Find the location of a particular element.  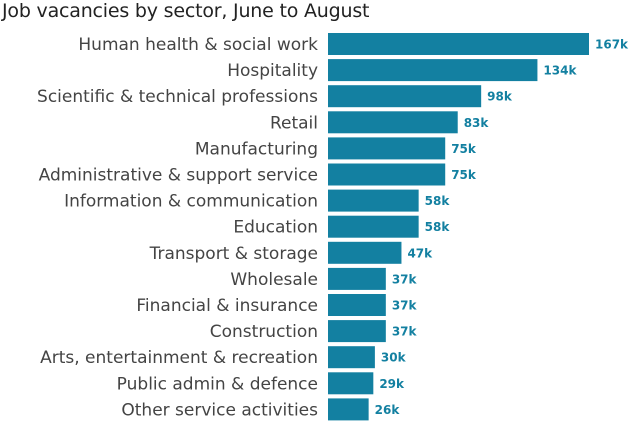

category-label: Retail is located at coordinates (294, 123).